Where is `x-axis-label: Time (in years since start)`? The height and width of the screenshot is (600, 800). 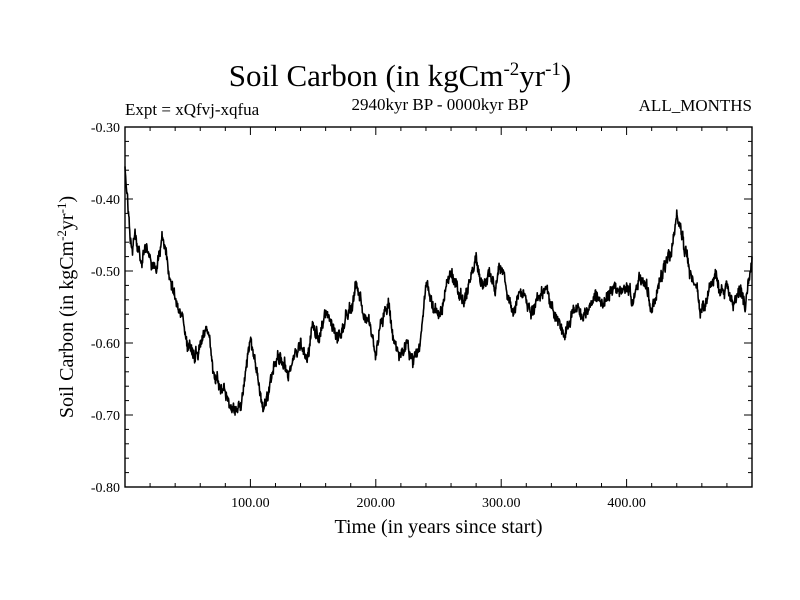 x-axis-label: Time (in years since start) is located at coordinates (438, 527).